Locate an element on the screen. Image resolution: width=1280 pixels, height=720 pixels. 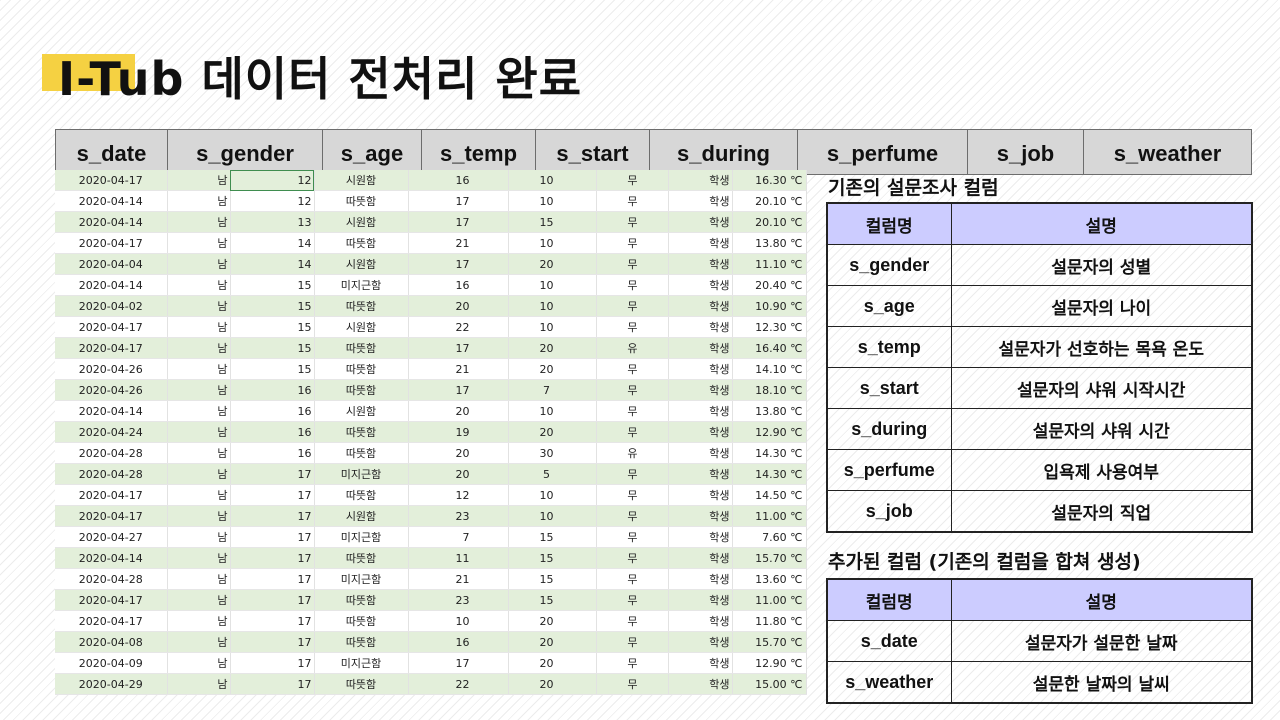
table-cell: 2020-04-26 is located at coordinates (111, 369).